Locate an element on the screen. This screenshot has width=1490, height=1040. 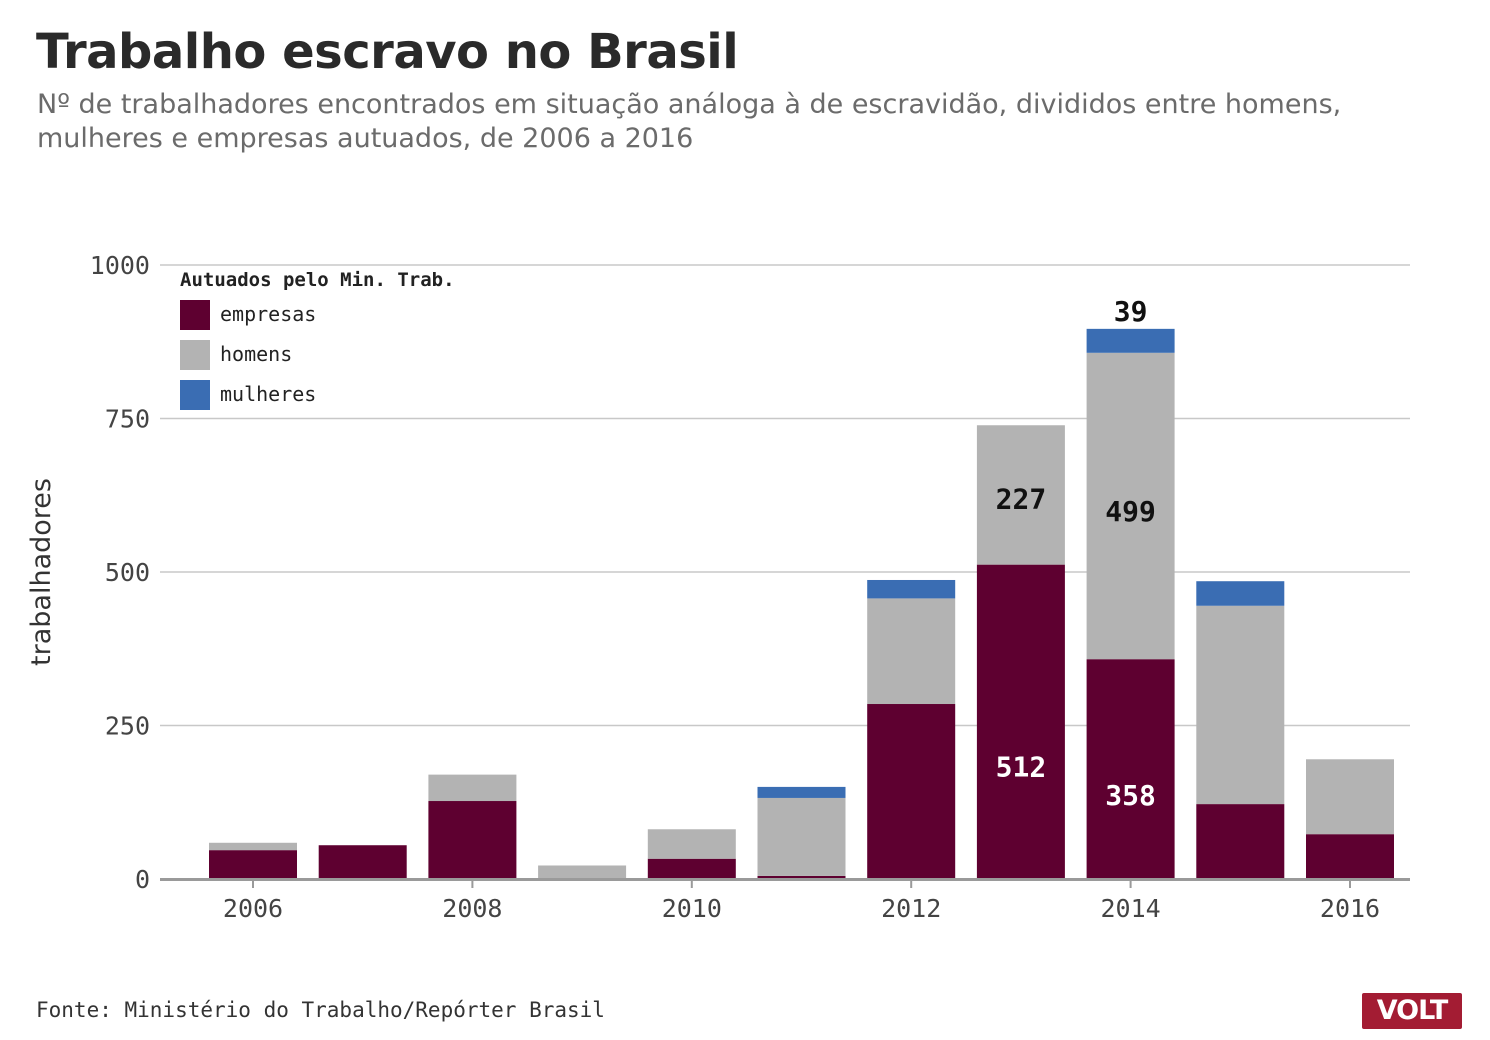
data-label-empresas-2014: 358 is located at coordinates (1130, 795).